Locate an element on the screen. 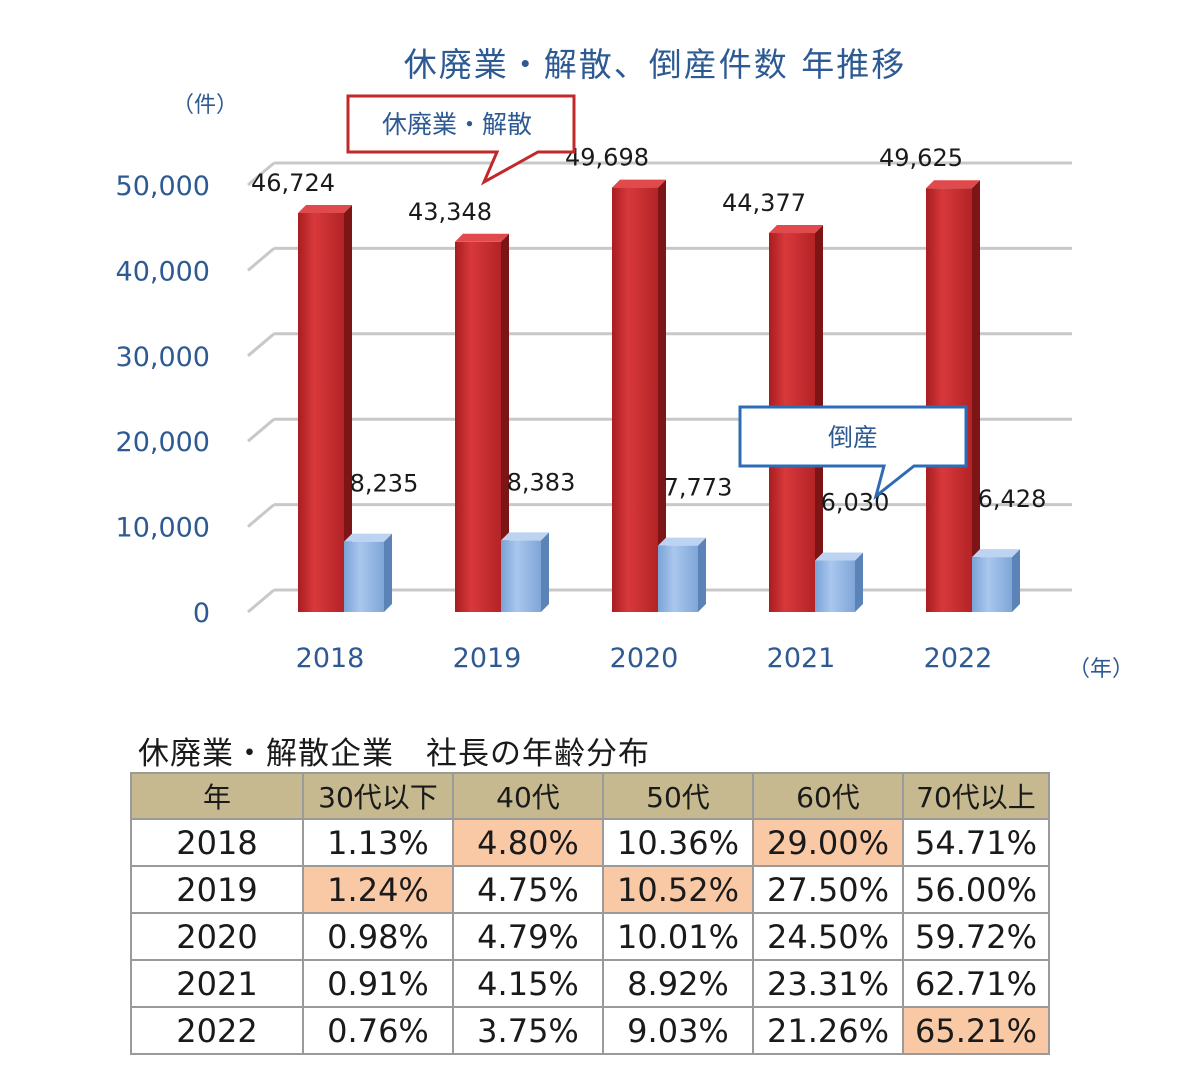  table-title: 休廃業・解散企業 社長の年齢分布 is located at coordinates (394, 754).